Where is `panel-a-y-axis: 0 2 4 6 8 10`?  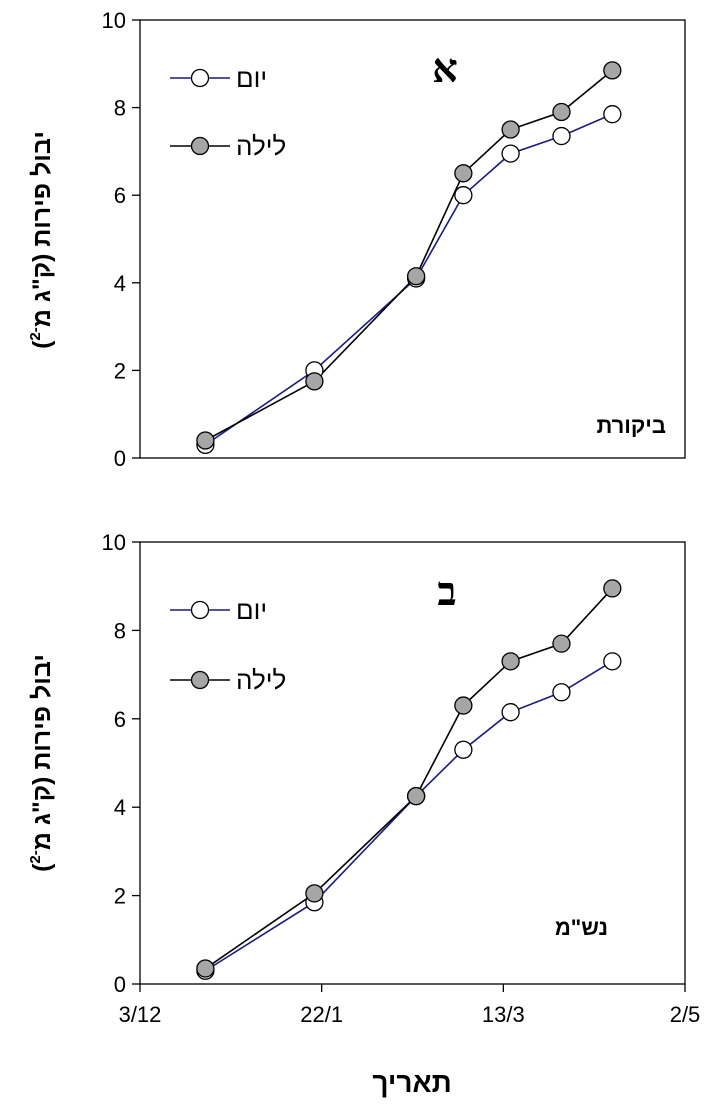 panel-a-y-axis: 0 2 4 6 8 10 is located at coordinates (121, 239).